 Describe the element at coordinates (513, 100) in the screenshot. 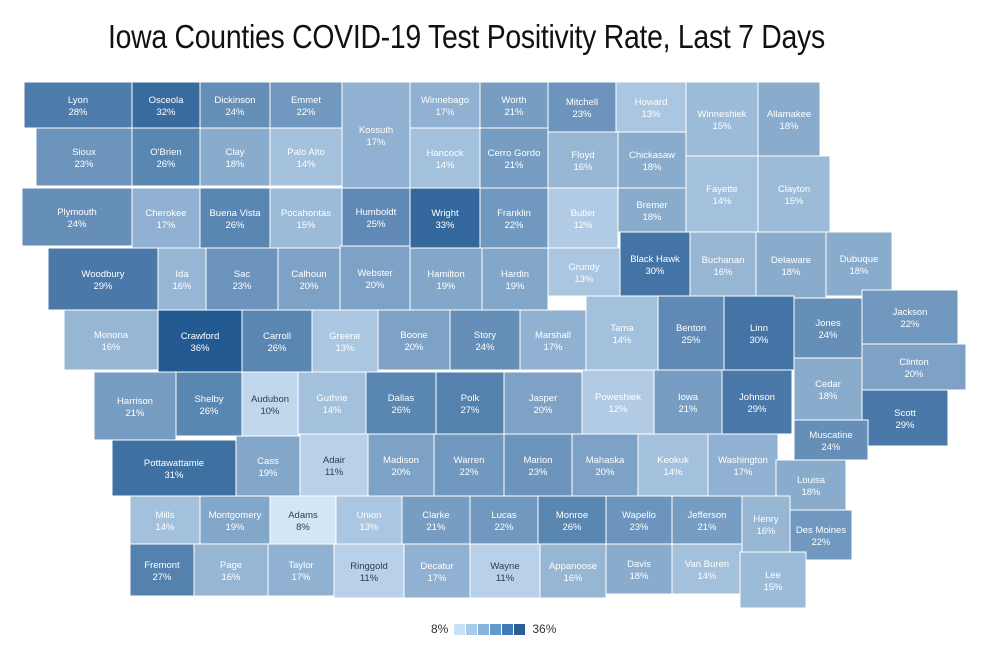

I see `county-name-label: Worth` at that location.